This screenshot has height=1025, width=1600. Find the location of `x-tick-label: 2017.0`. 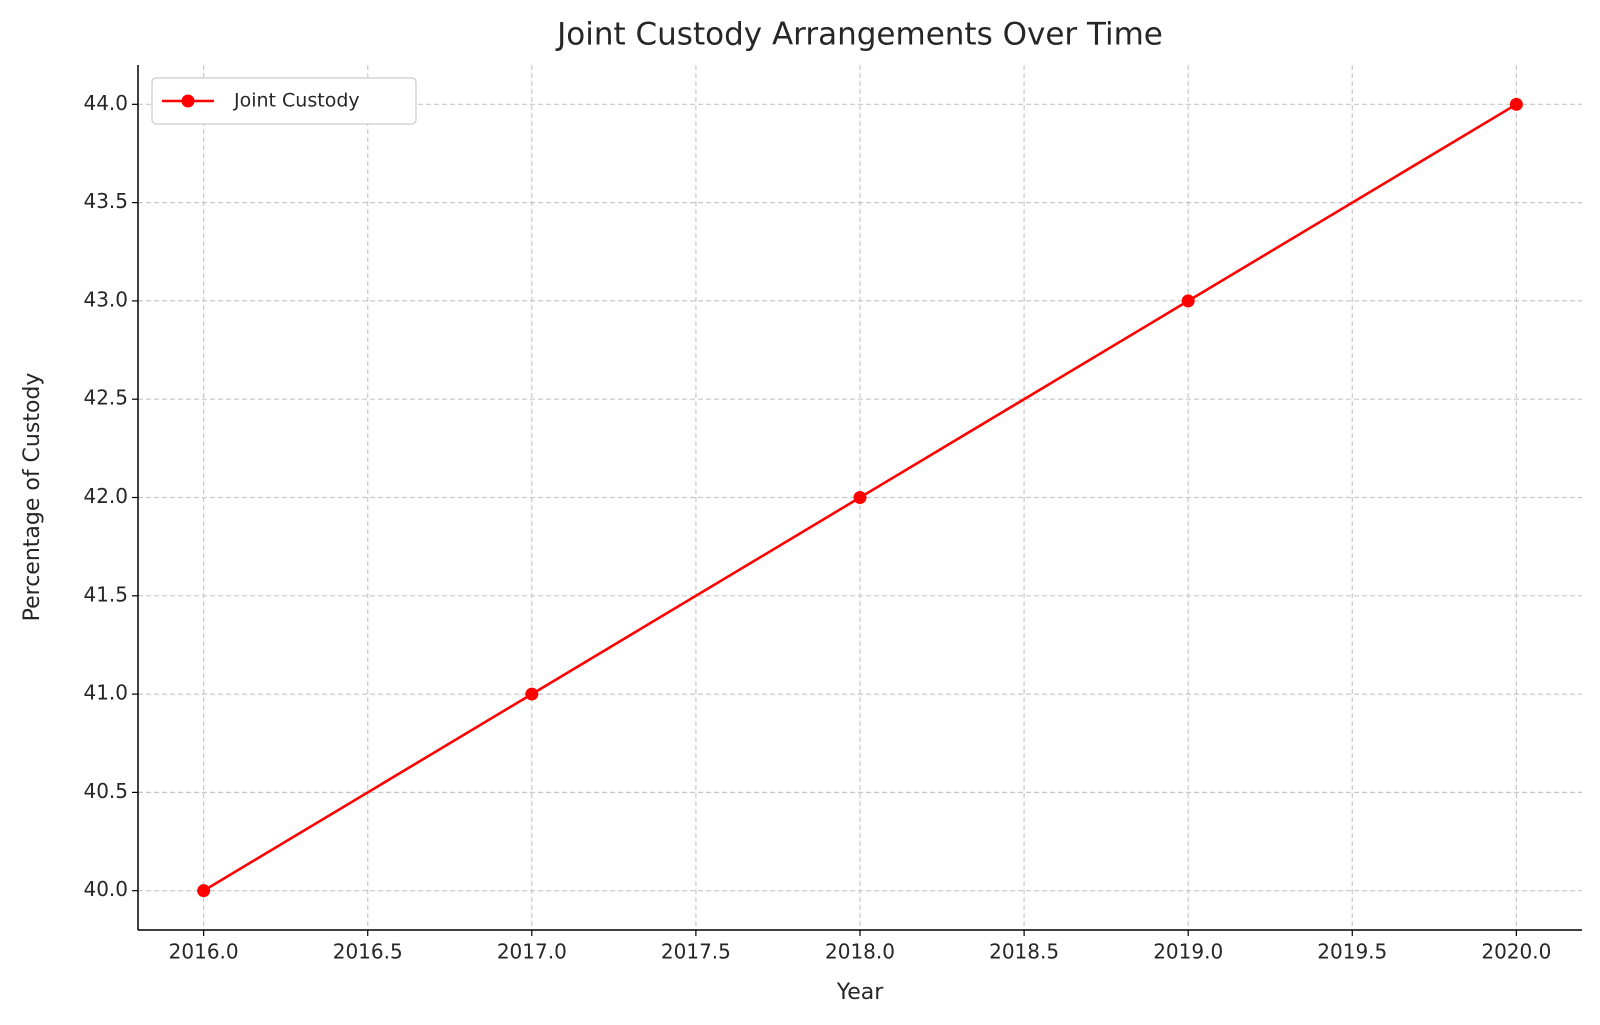

x-tick-label: 2017.0 is located at coordinates (532, 952).